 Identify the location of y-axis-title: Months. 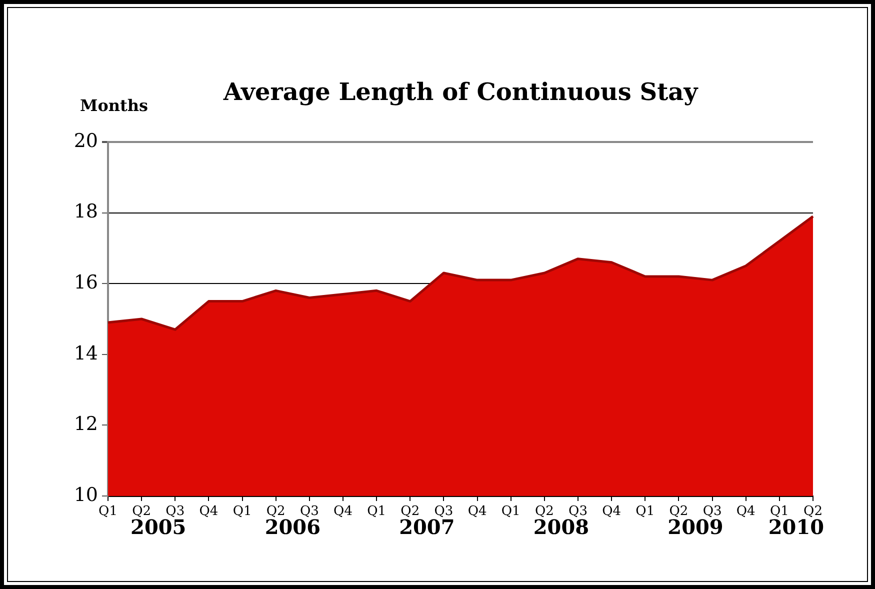
(114, 106).